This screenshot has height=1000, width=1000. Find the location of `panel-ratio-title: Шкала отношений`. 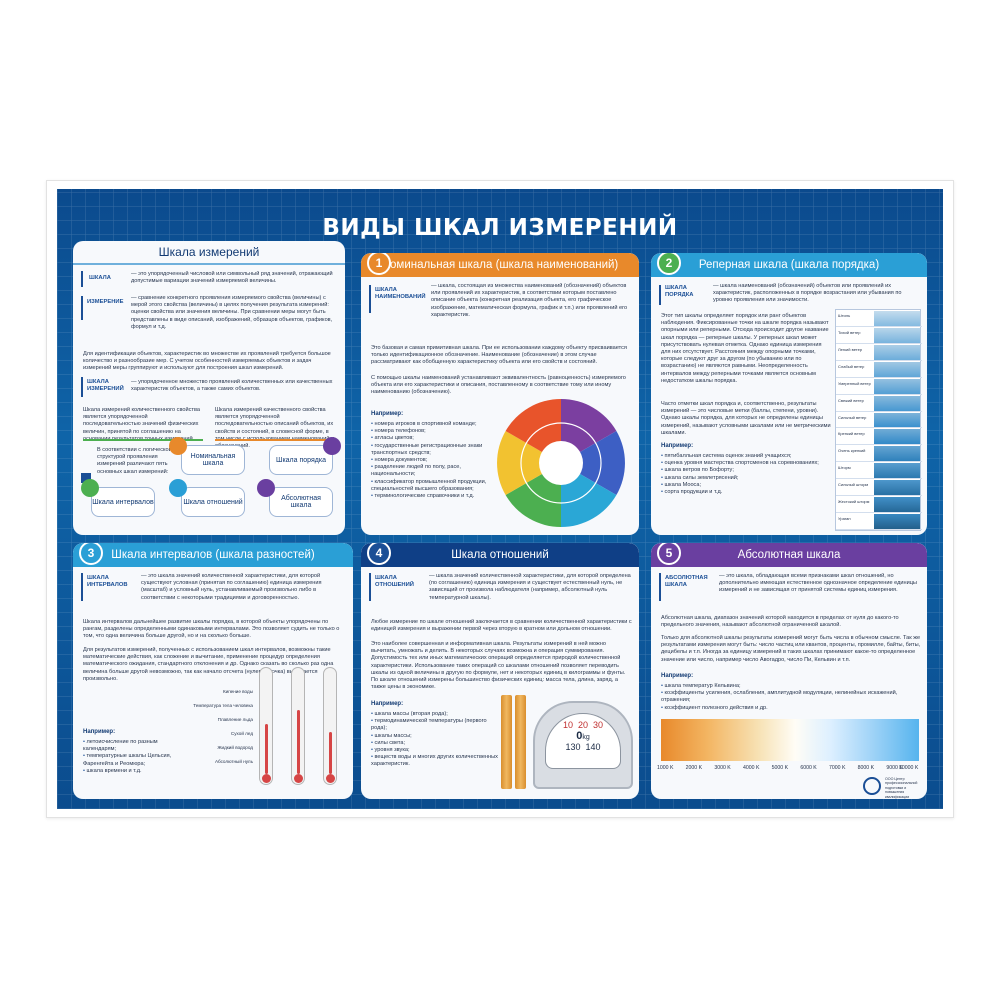

panel-ratio-title: Шкала отношений is located at coordinates (500, 555).